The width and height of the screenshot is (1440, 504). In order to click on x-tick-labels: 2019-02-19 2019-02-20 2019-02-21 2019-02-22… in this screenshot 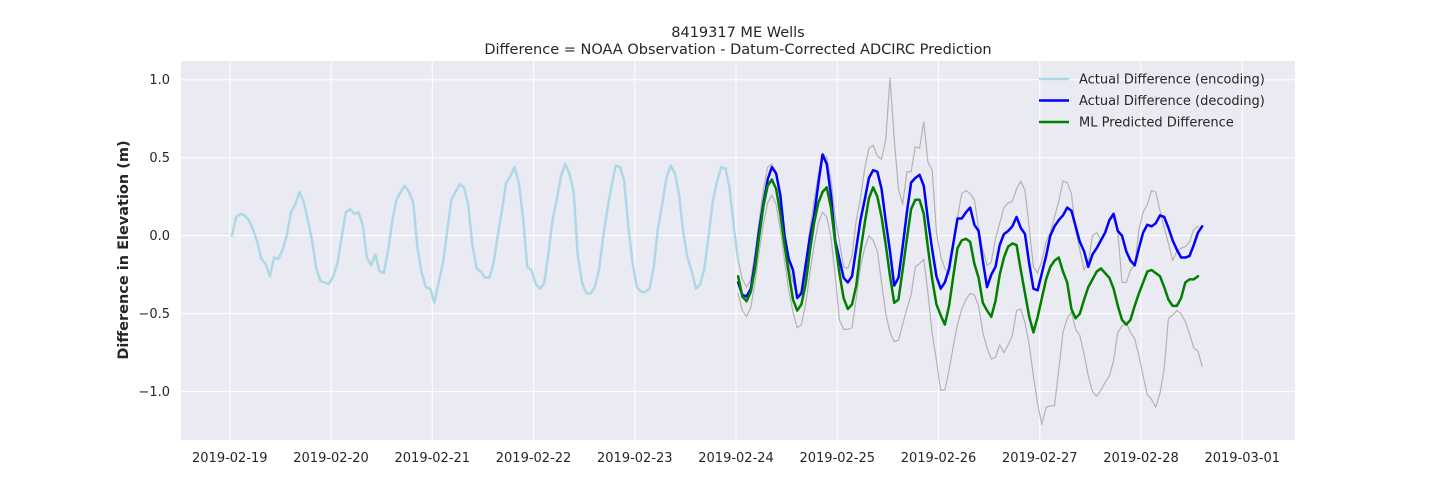, I will do `click(736, 458)`.